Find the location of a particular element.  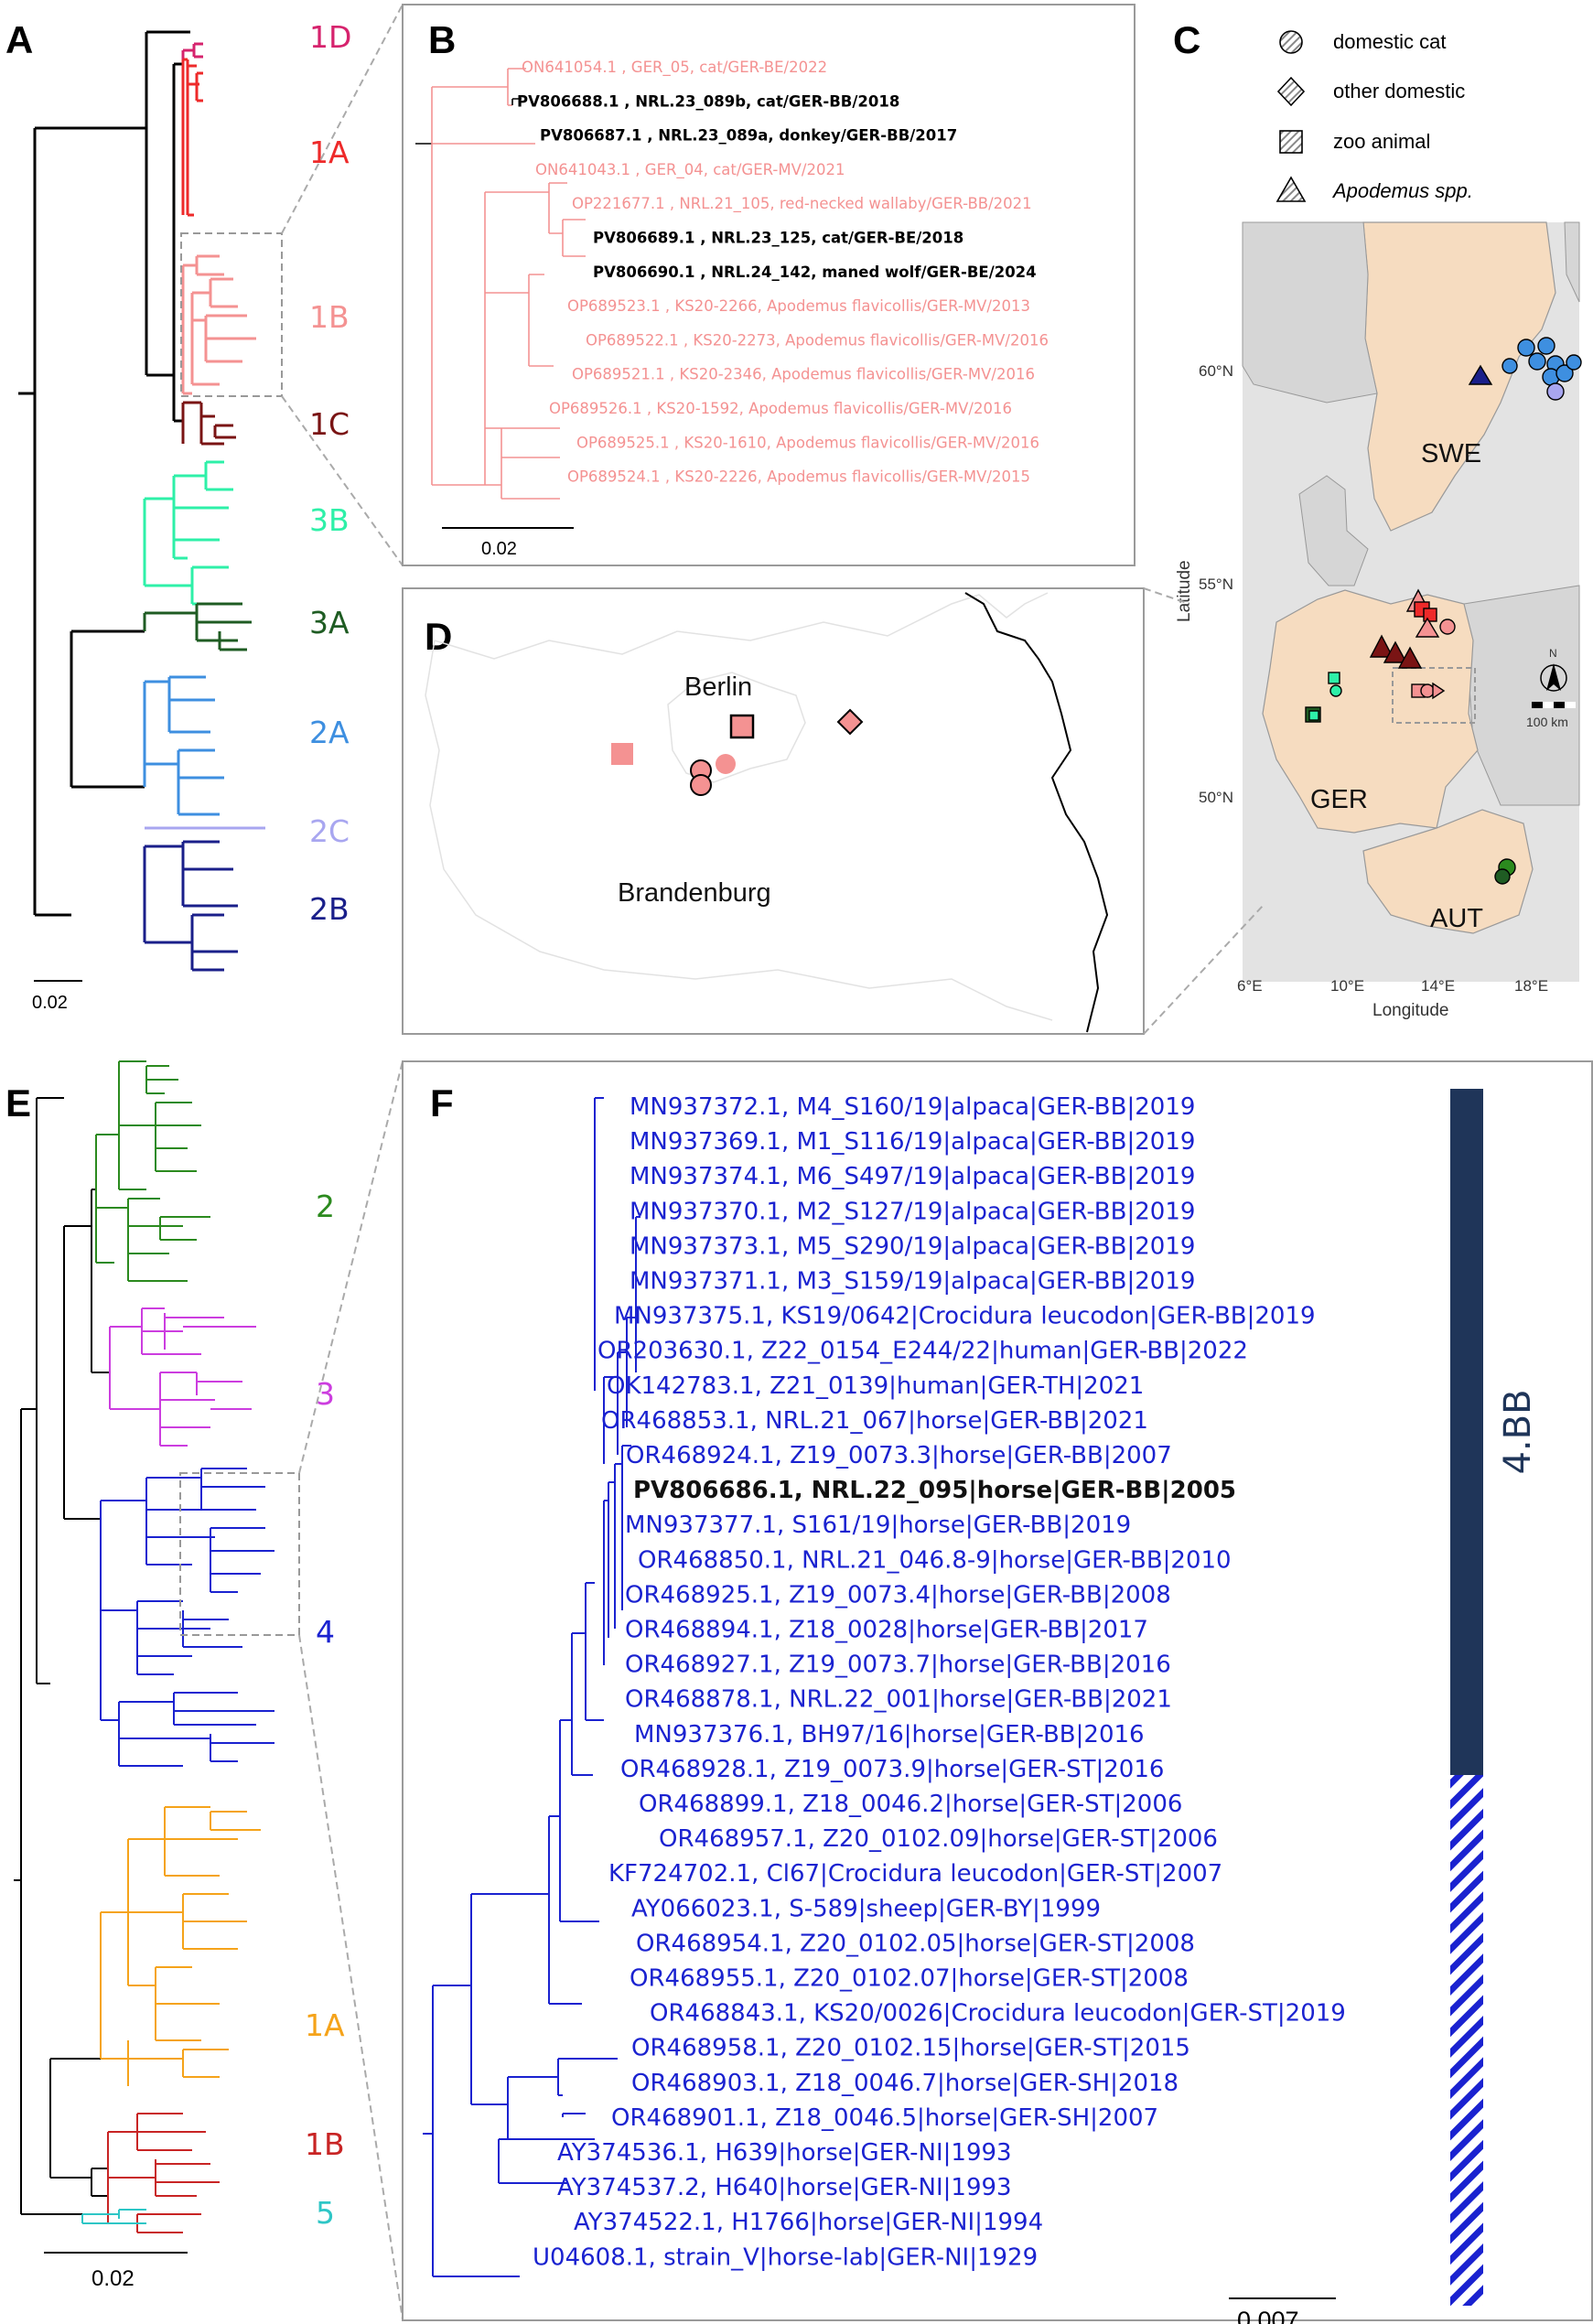

panel-b-frame is located at coordinates (769, 285).